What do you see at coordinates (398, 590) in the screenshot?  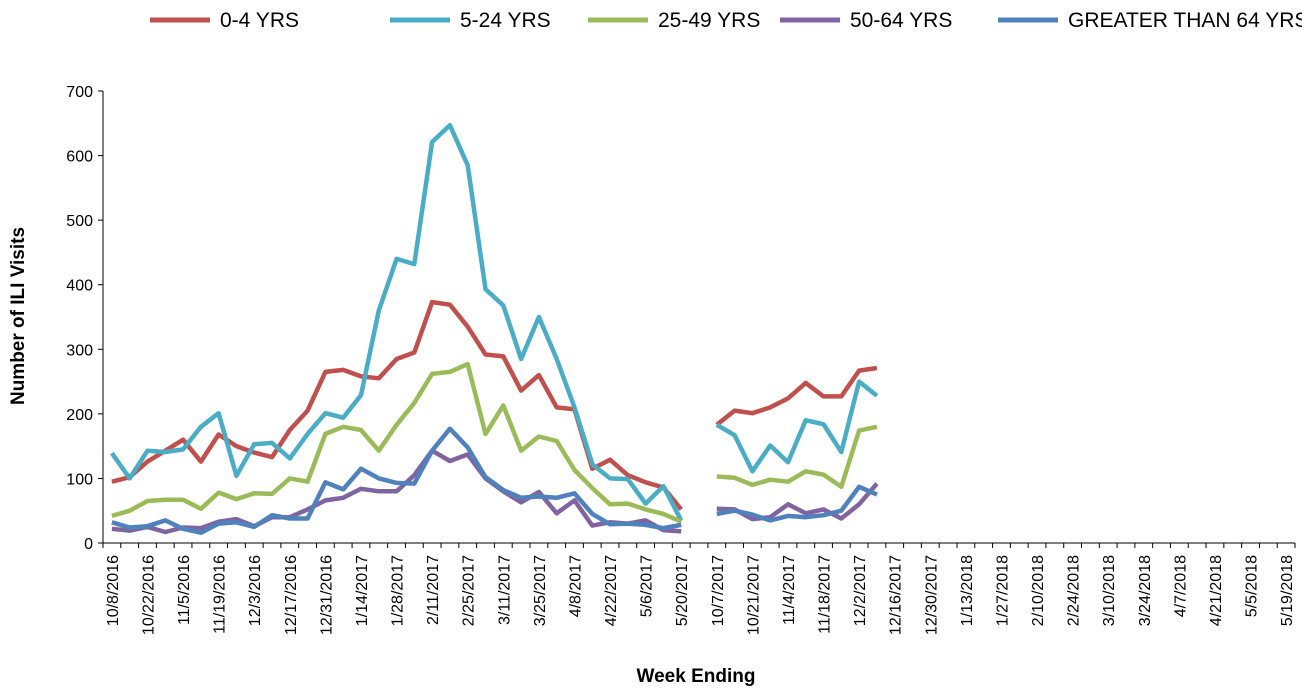 I see `x-tick-label: 1/28/2017` at bounding box center [398, 590].